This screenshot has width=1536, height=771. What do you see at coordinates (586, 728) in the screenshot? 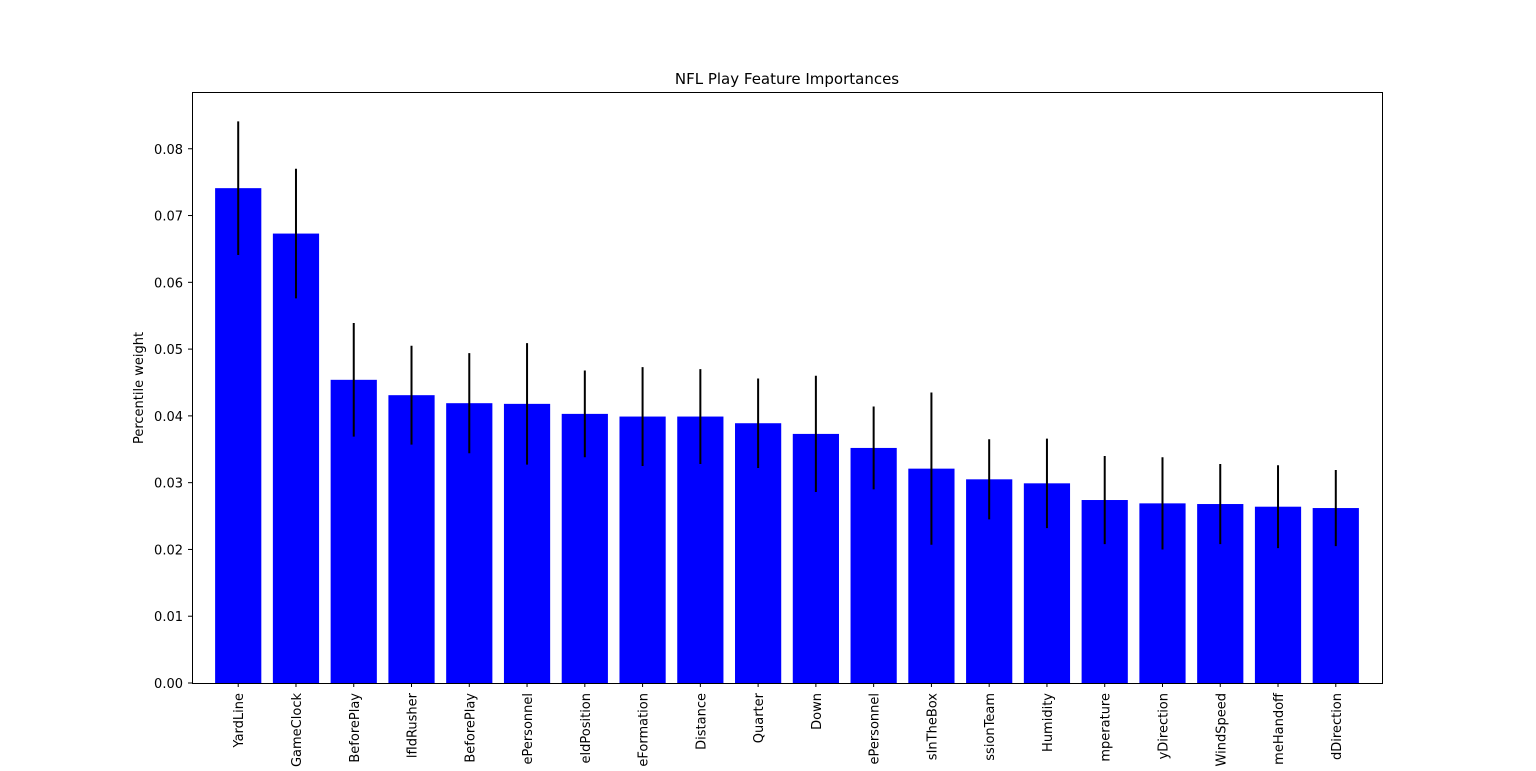
I see `x-tick-label: eldPosition` at bounding box center [586, 728].